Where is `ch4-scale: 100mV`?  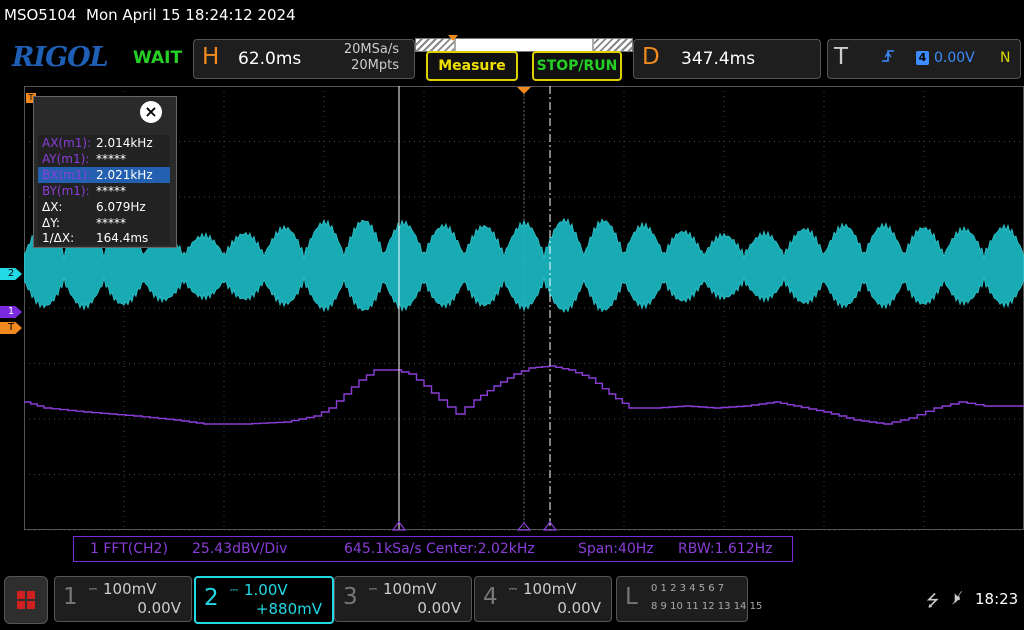
ch4-scale: 100mV is located at coordinates (550, 589).